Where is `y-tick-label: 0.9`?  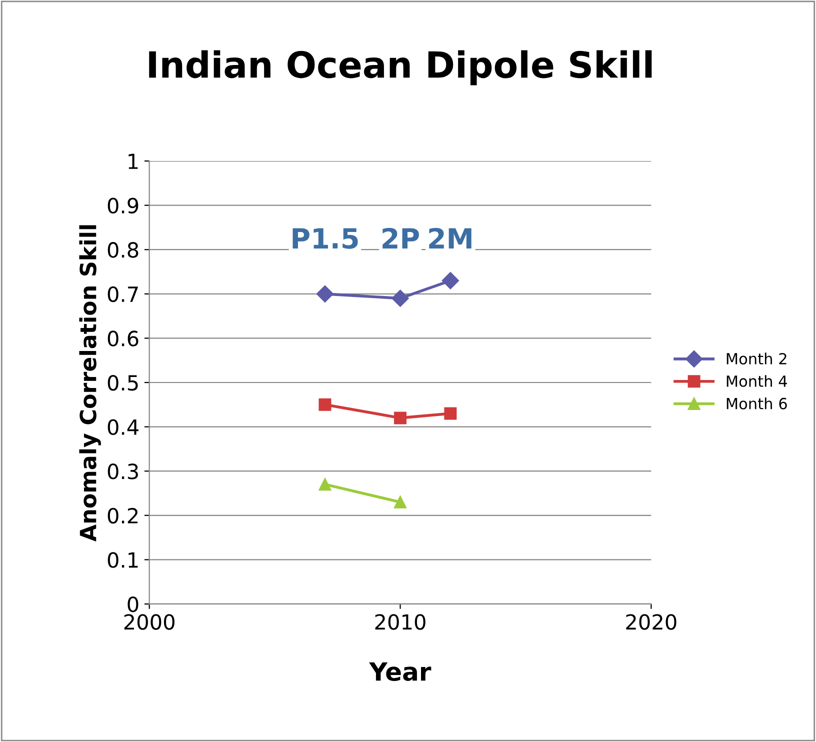 y-tick-label: 0.9 is located at coordinates (123, 206).